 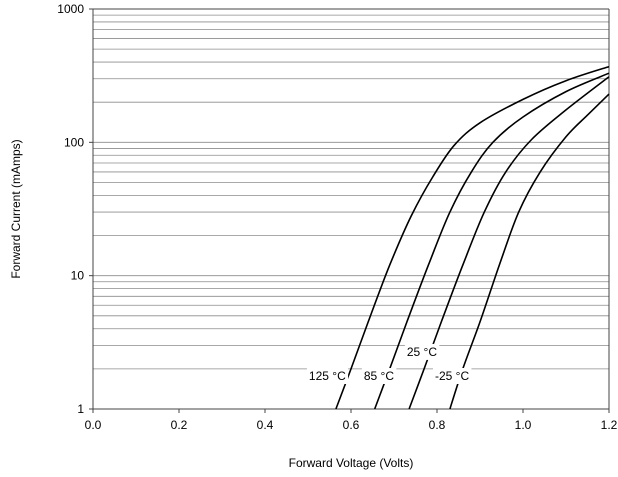 I want to click on series-label-2: 25 °C, so click(x=422, y=352).